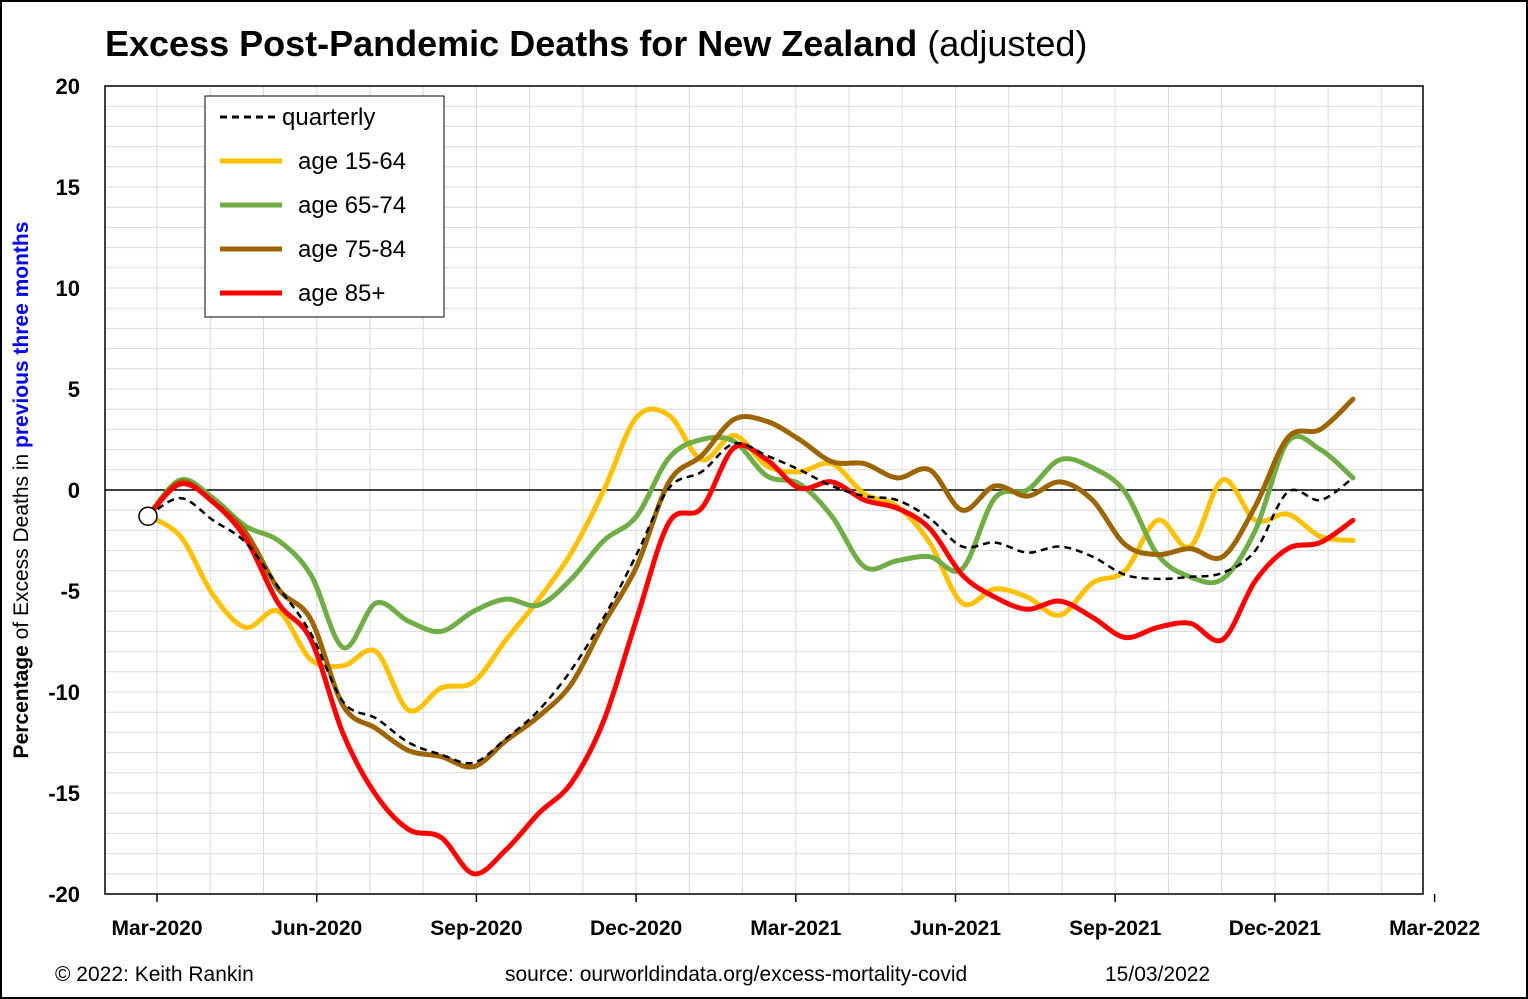  What do you see at coordinates (352, 161) in the screenshot?
I see `legend-label: age 15-64` at bounding box center [352, 161].